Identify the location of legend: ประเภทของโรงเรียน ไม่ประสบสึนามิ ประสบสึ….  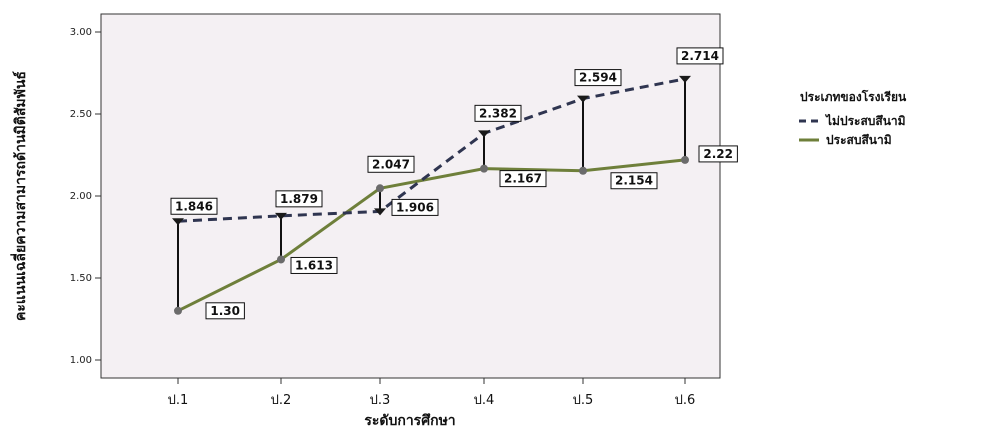
(853, 118).